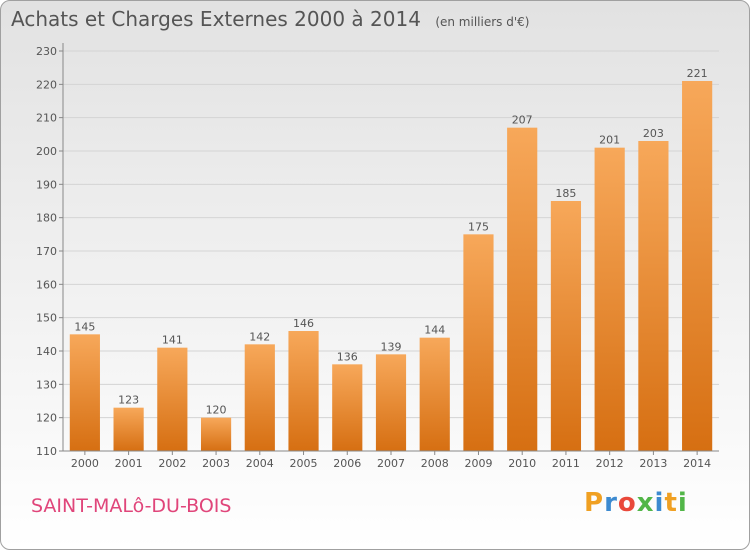  I want to click on x-tick-label: 2002, so click(172, 463).